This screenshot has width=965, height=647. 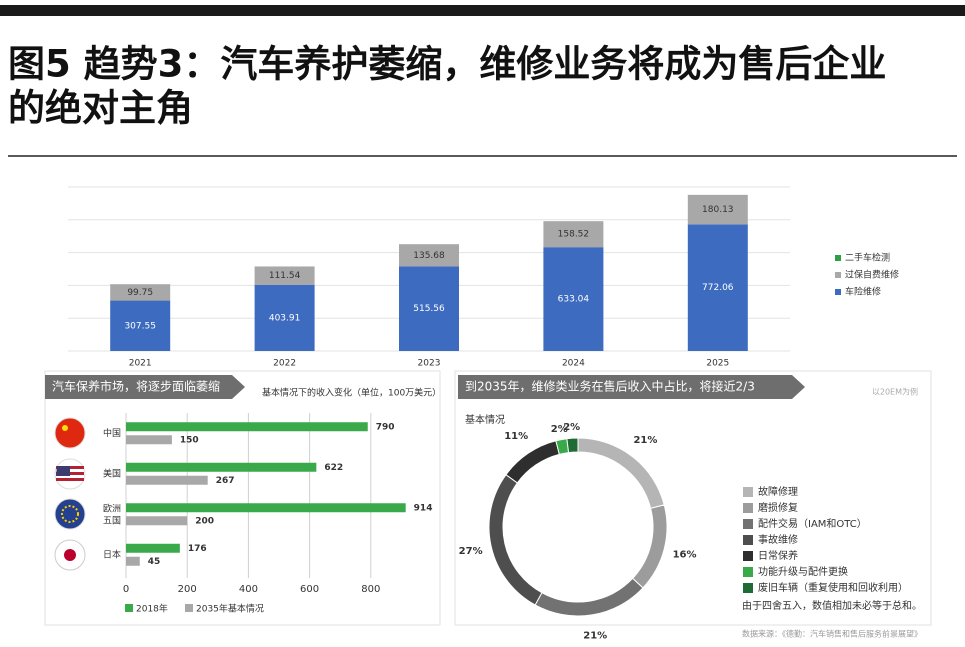 What do you see at coordinates (572, 445) in the screenshot?
I see `donut-segment` at bounding box center [572, 445].